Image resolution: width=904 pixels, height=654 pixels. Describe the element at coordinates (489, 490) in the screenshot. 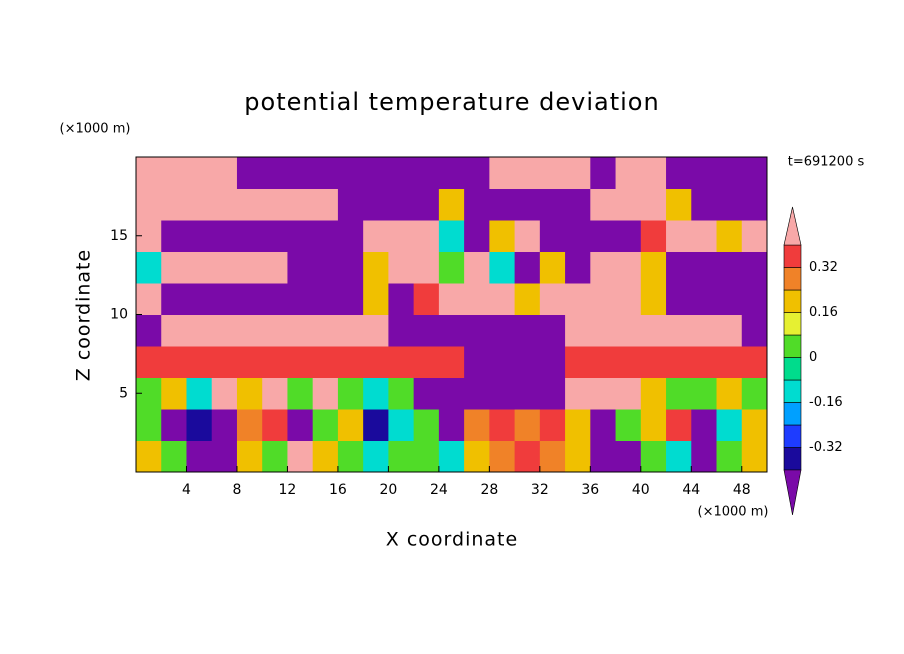

I see `x-tick-label: 28` at that location.